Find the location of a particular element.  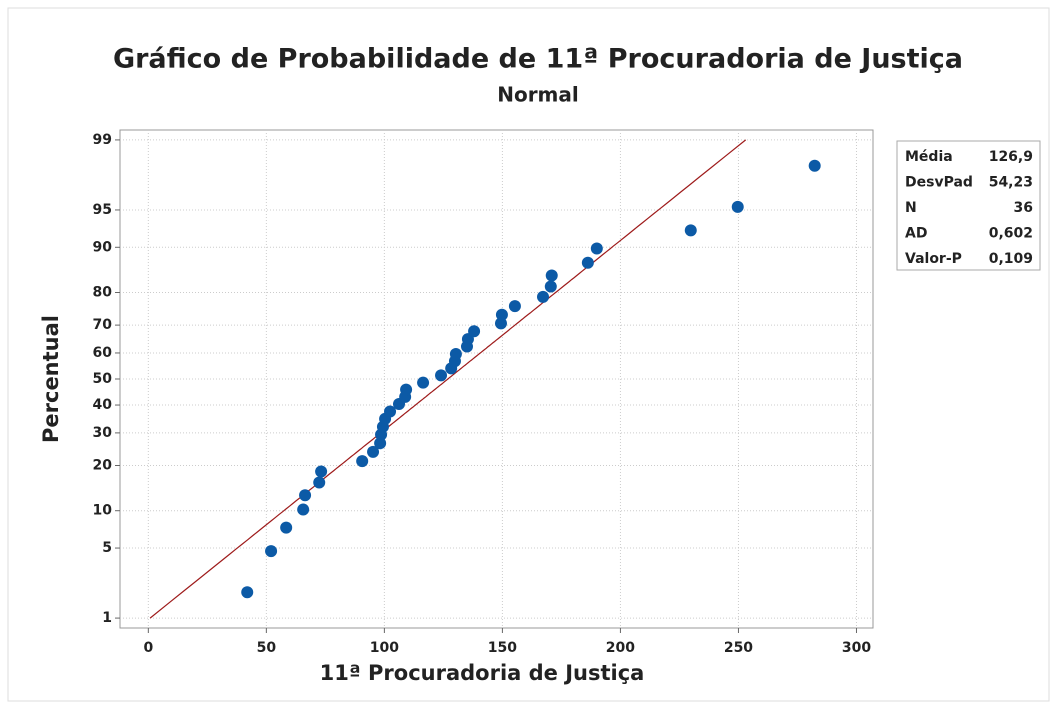

stat-name: AD is located at coordinates (916, 234).